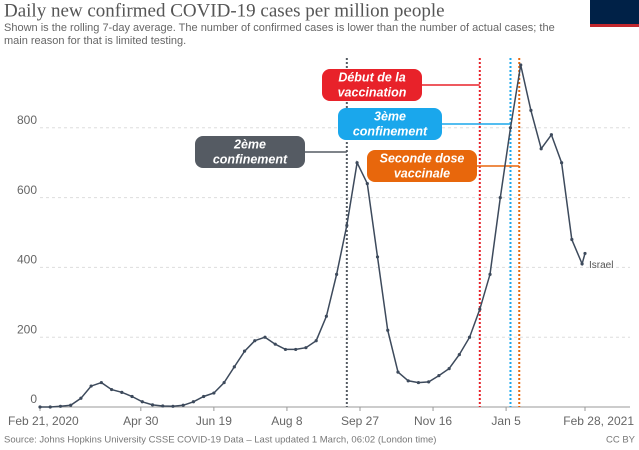  Describe the element at coordinates (433, 421) in the screenshot. I see `x-tick-label: Nov 16` at that location.